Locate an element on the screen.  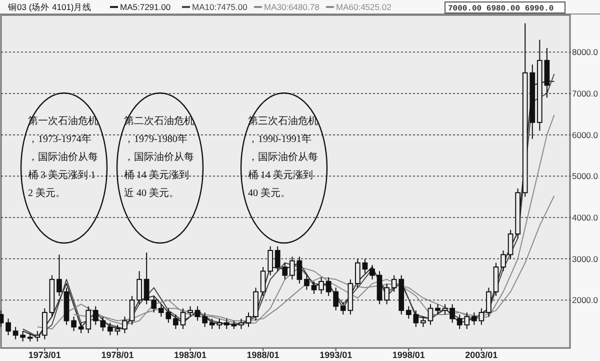
y-tick-label: 6000.0 is located at coordinates (585, 135).